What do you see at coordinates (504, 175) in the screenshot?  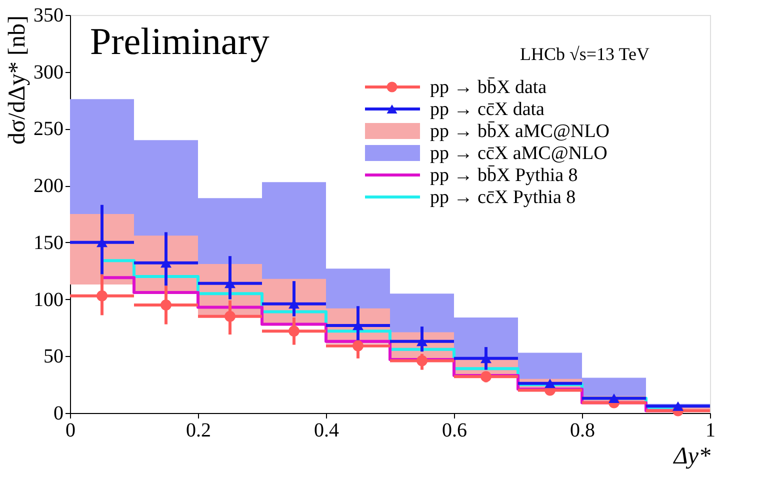 I see `legend-label: pp → bb̄X Pythia 8` at bounding box center [504, 175].